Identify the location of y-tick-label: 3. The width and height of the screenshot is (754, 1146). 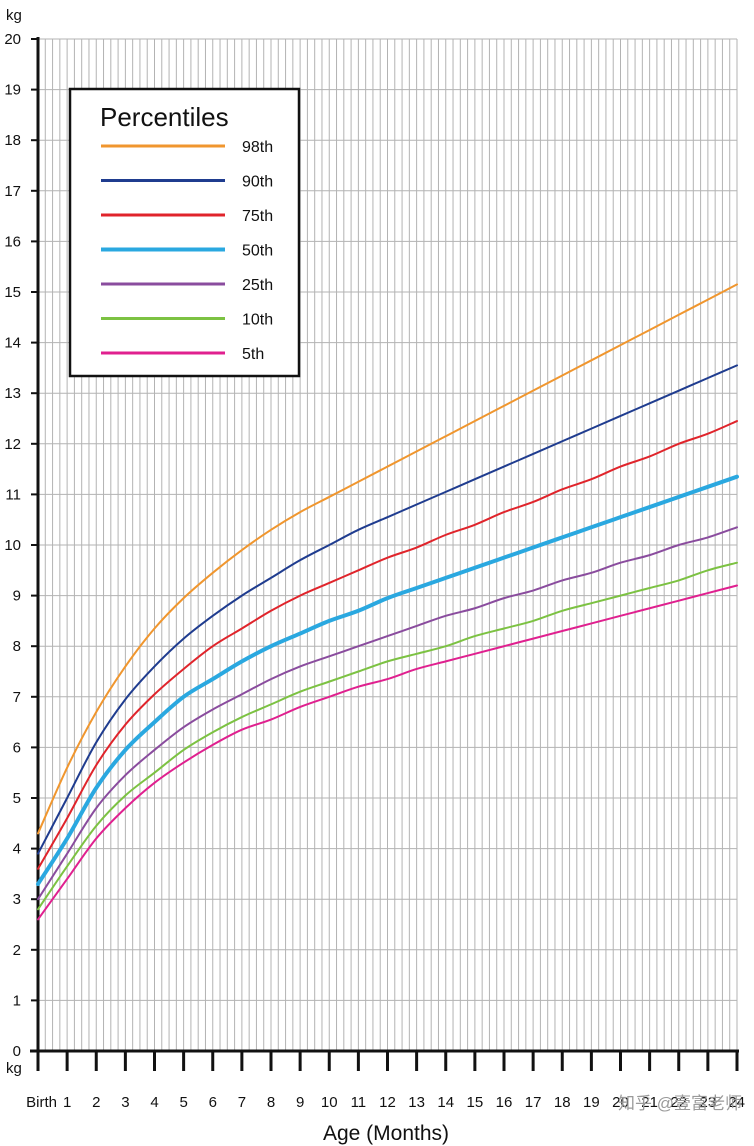
(17, 899).